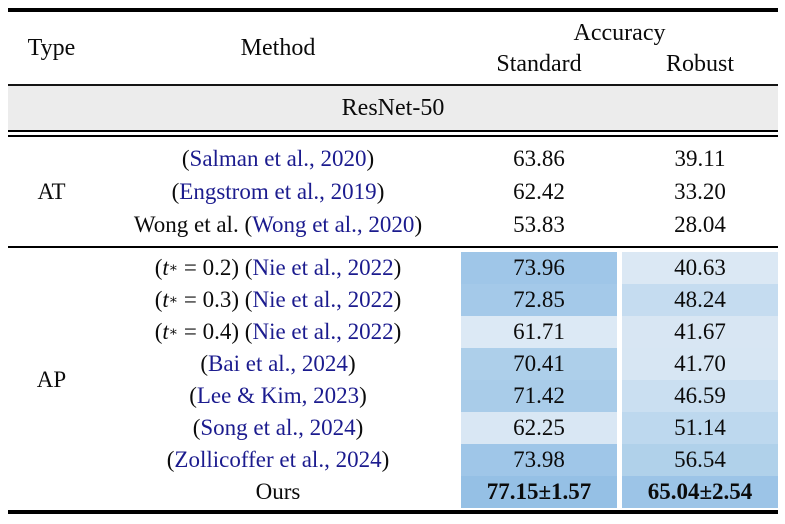  What do you see at coordinates (333, 224) in the screenshot?
I see `citation-link: Wong et al., 2020` at bounding box center [333, 224].